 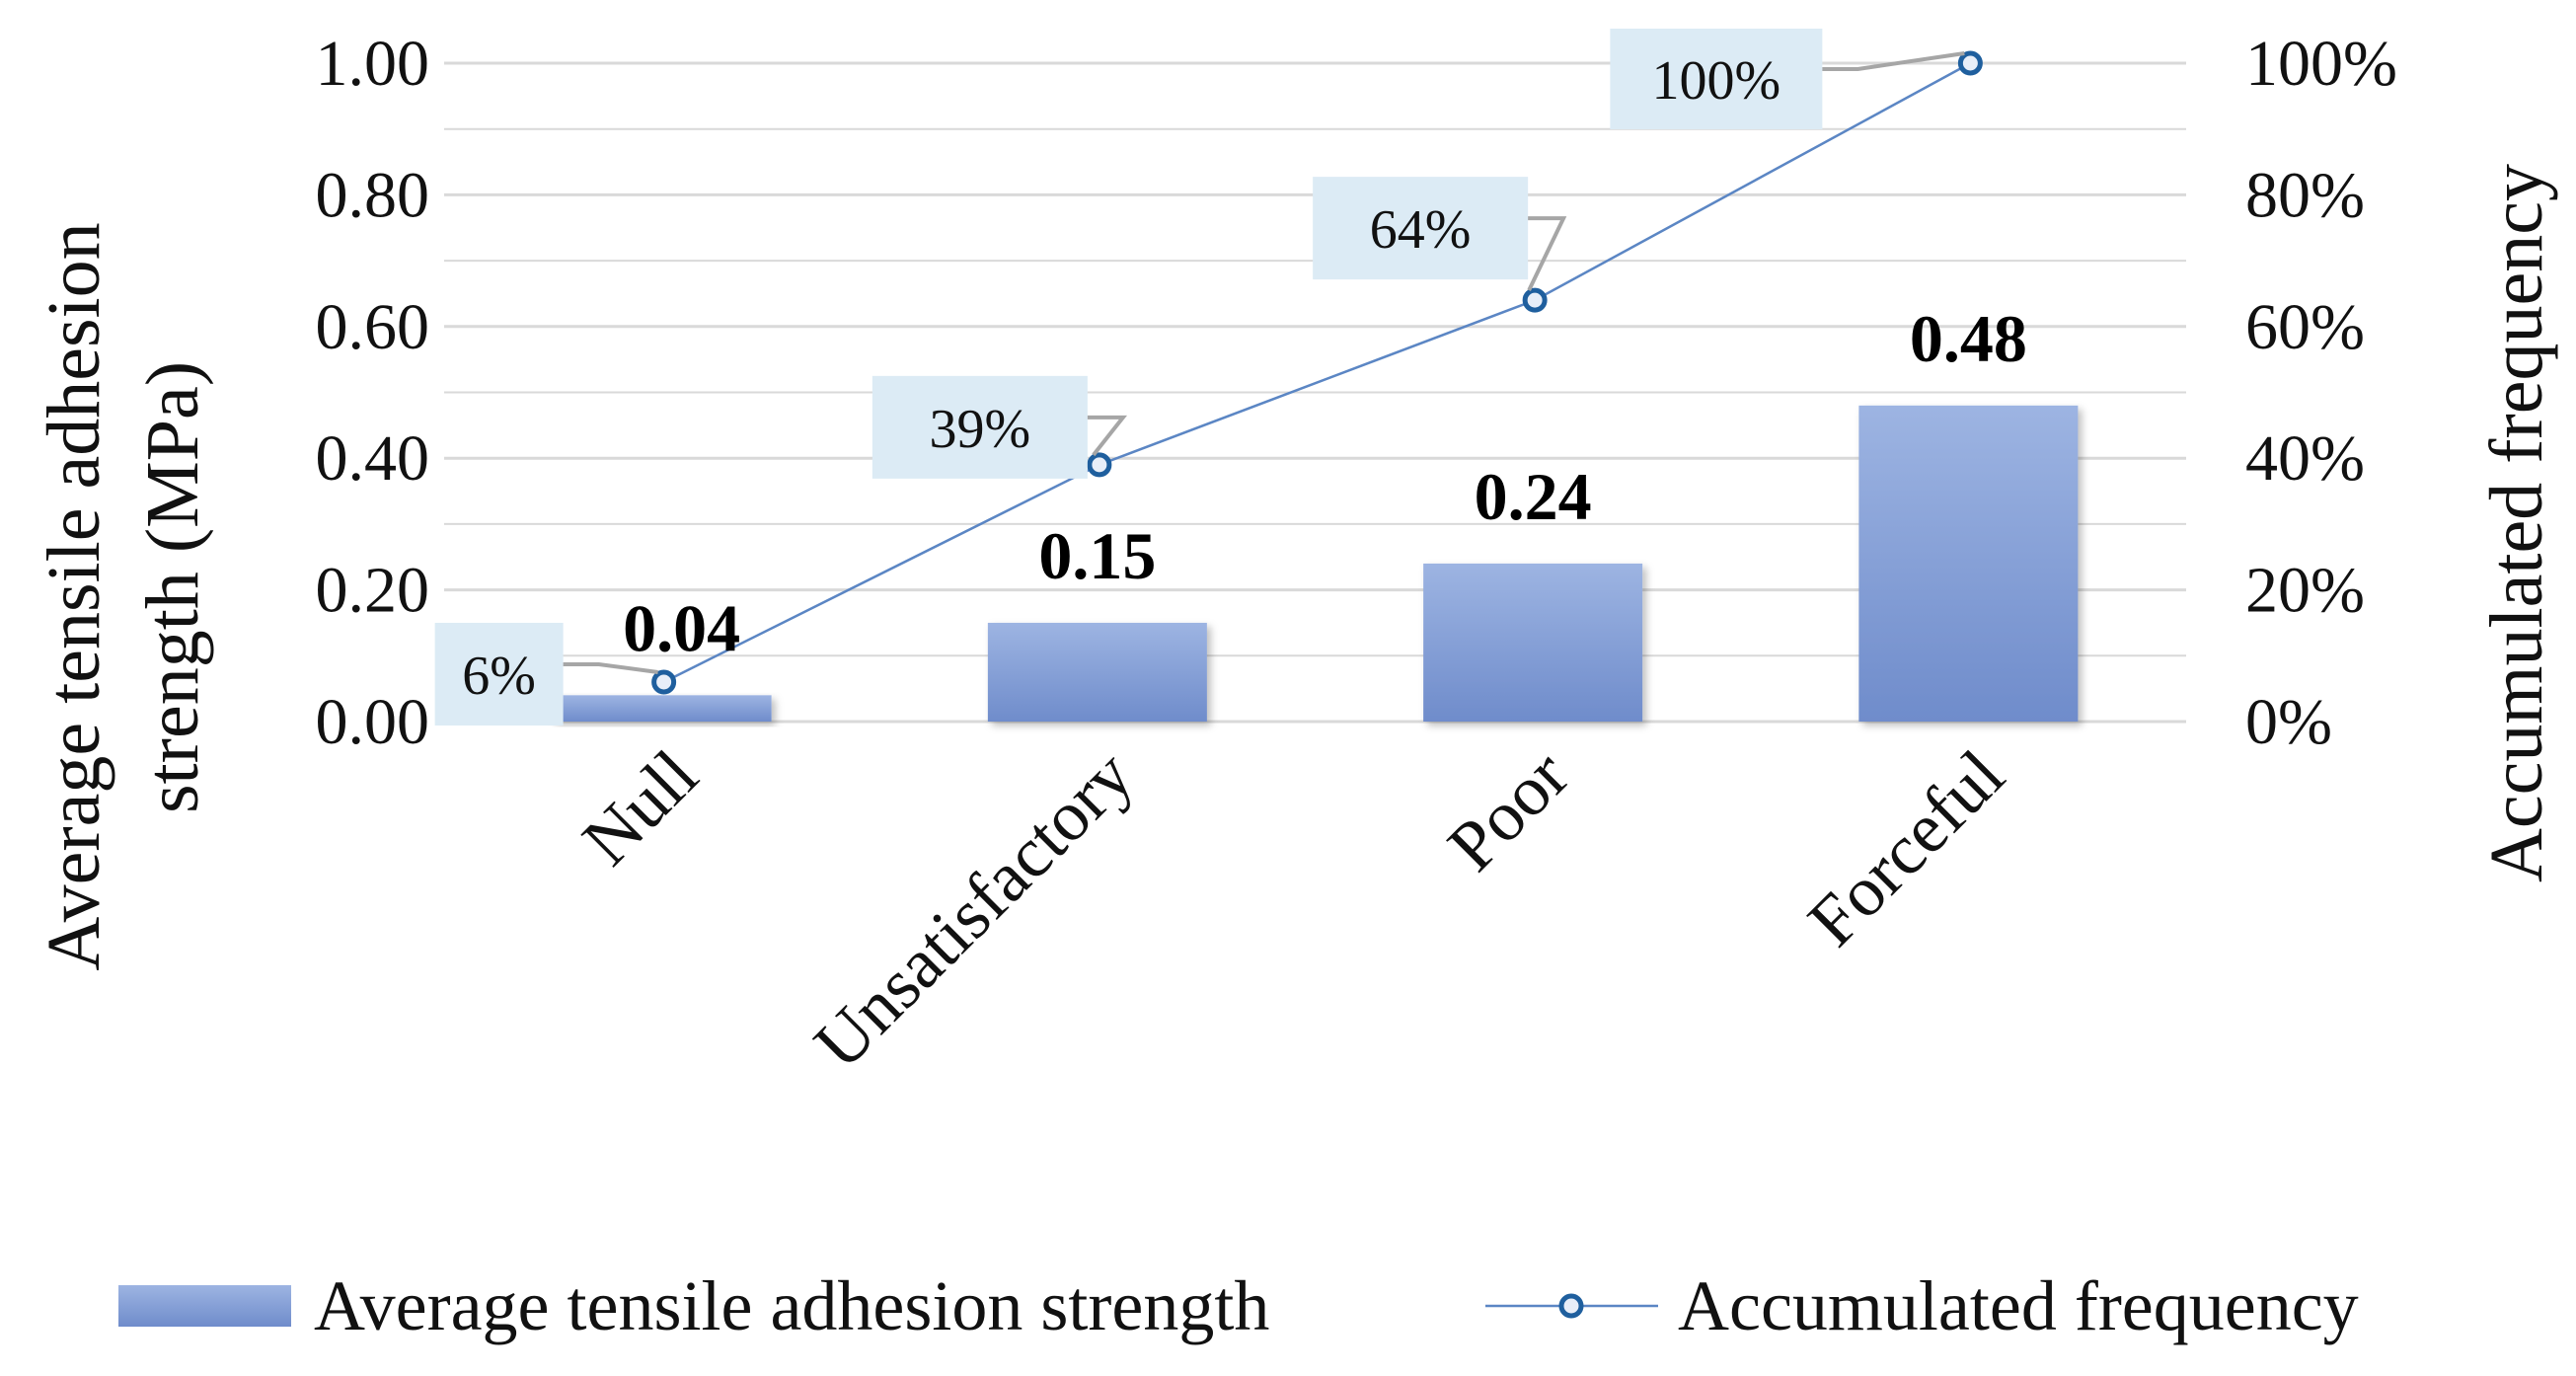 I want to click on y-axis-title-line-1: Average tensile adhesion, so click(x=74, y=596).